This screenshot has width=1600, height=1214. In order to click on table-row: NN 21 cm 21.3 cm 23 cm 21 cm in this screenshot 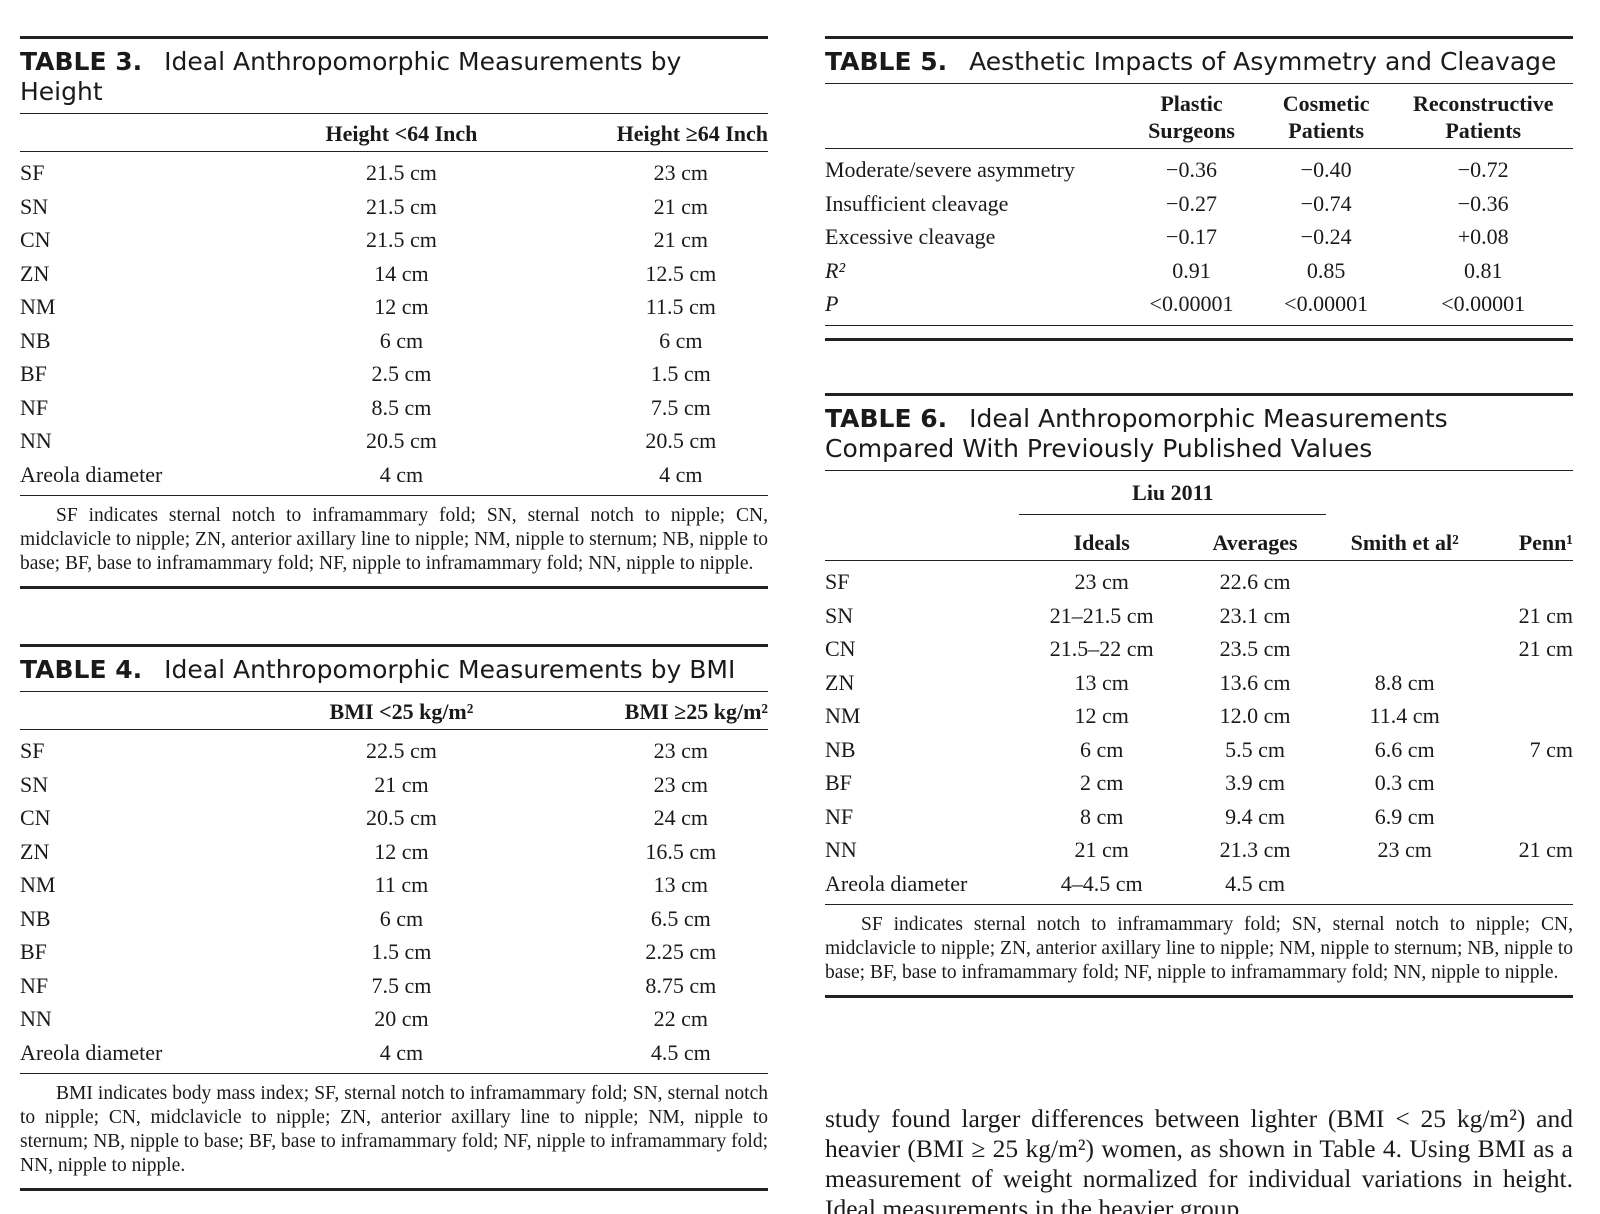, I will do `click(1199, 850)`.